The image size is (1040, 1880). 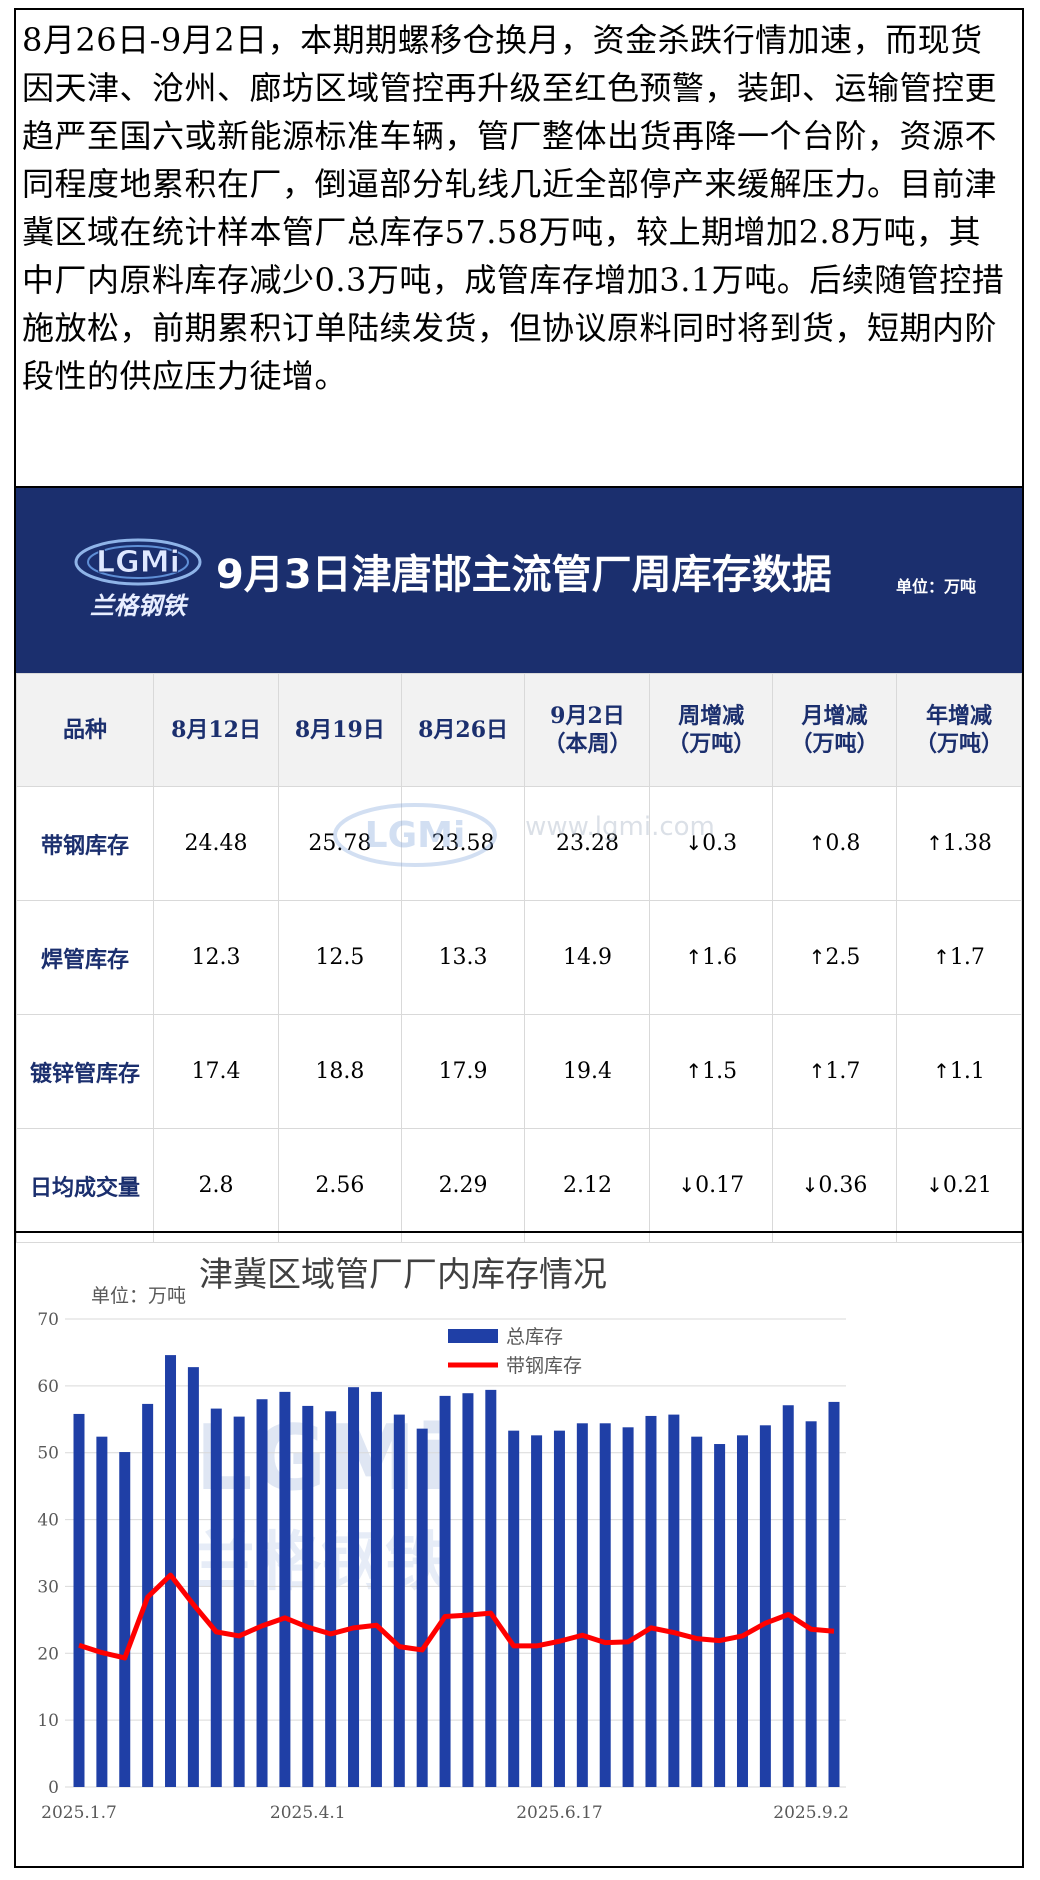 What do you see at coordinates (340, 957) in the screenshot?
I see `table-cell: 12.5` at bounding box center [340, 957].